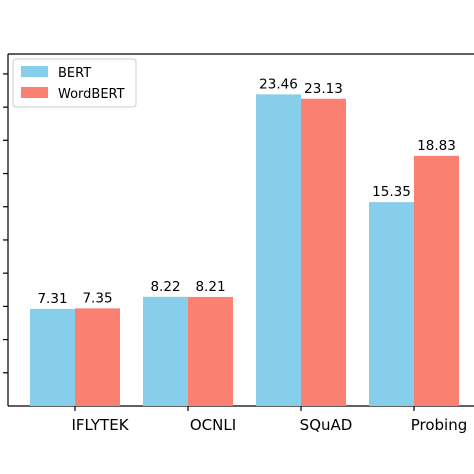  Describe the element at coordinates (97, 357) in the screenshot. I see `bar-wordbert-iflytek` at that location.